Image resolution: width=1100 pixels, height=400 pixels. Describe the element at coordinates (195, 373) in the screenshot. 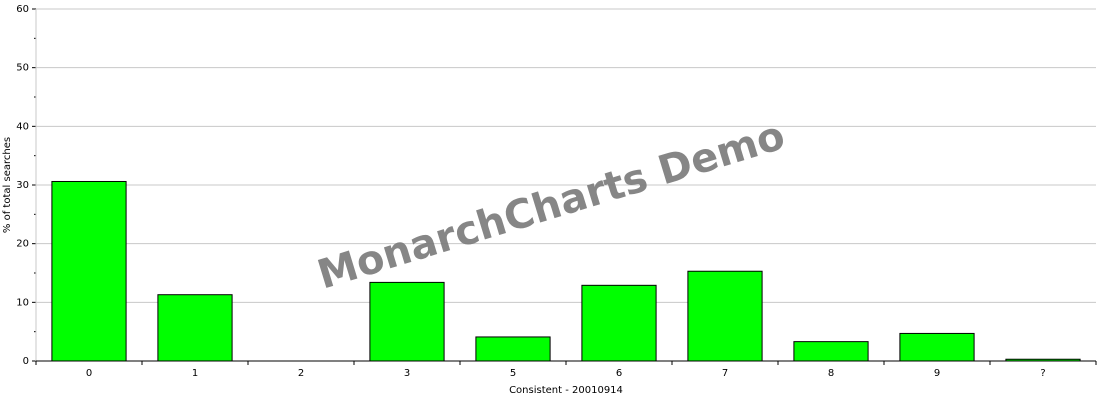

I see `x-tick-label: 1` at that location.